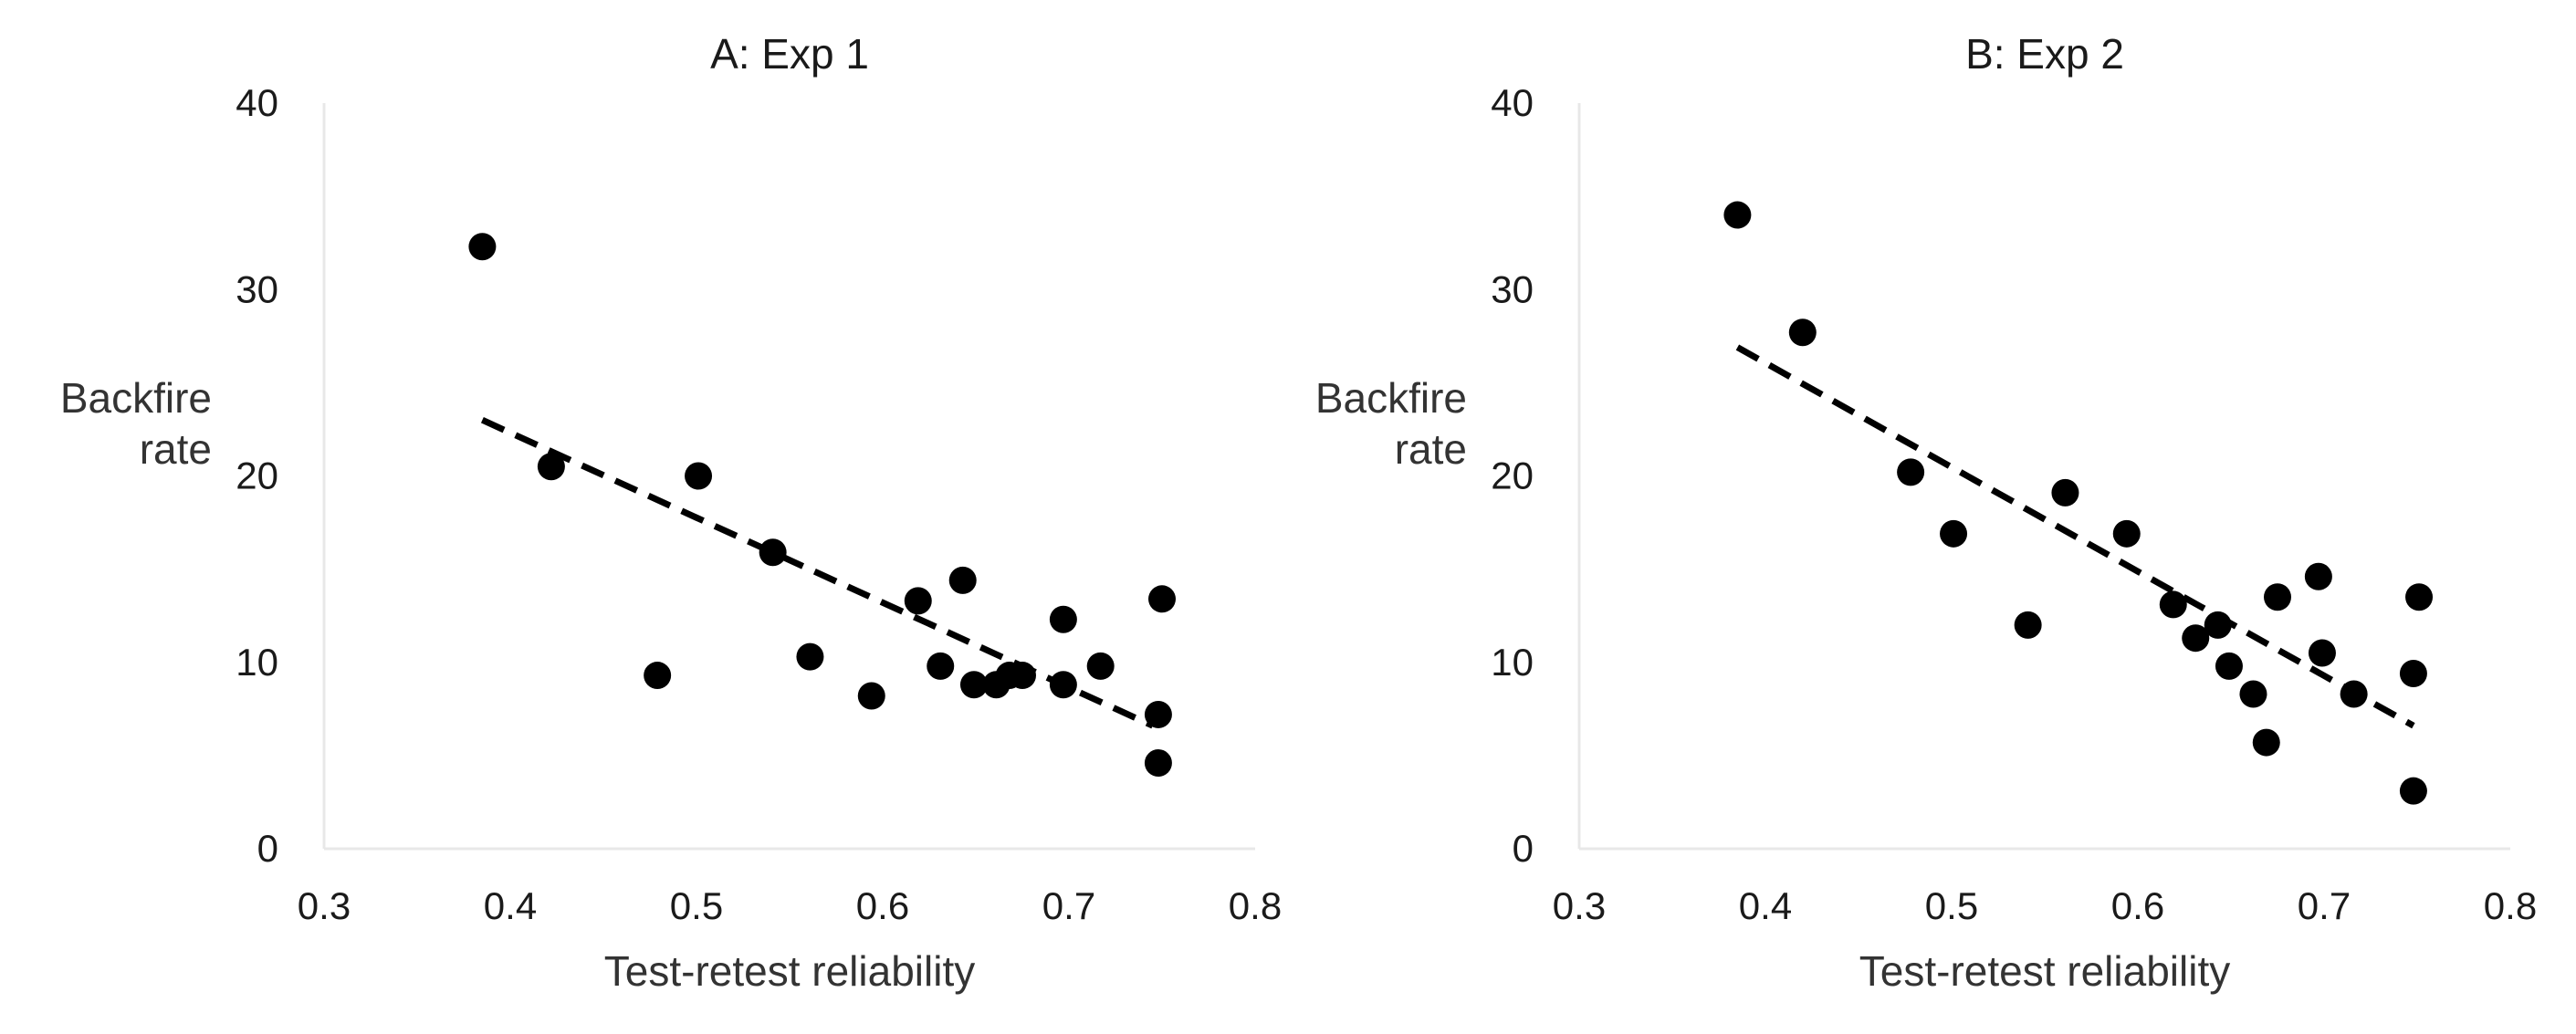 The width and height of the screenshot is (2576, 1034). Describe the element at coordinates (2044, 54) in the screenshot. I see `panel-title: B: Exp 2` at that location.